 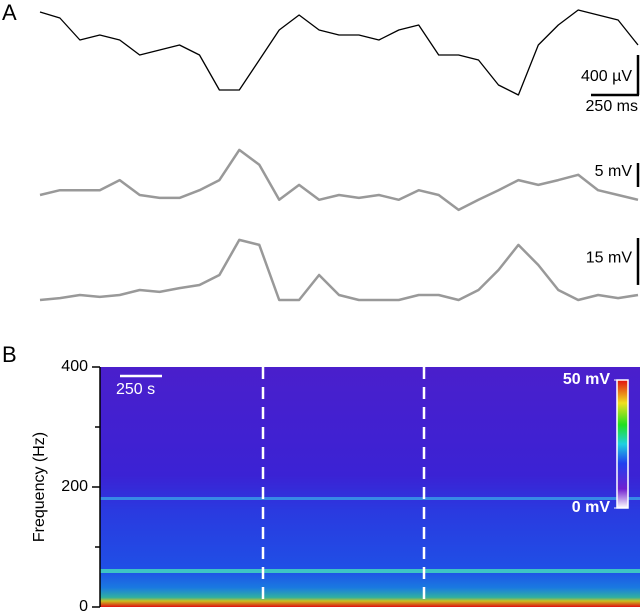 I want to click on y-tick-label: 400, so click(x=74, y=366).